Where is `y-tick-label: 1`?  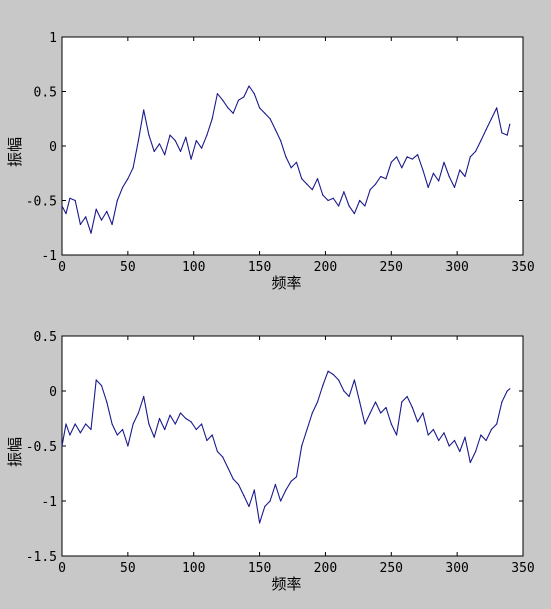 y-tick-label: 1 is located at coordinates (53, 38).